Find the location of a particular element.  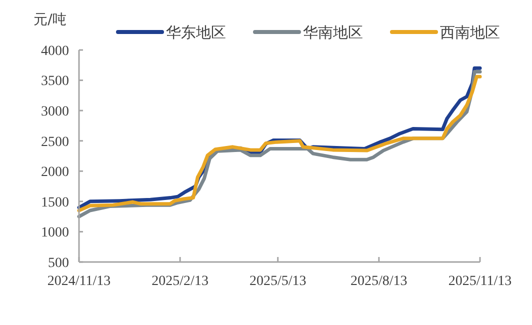

y-tick-label: 3000 is located at coordinates (55, 112).